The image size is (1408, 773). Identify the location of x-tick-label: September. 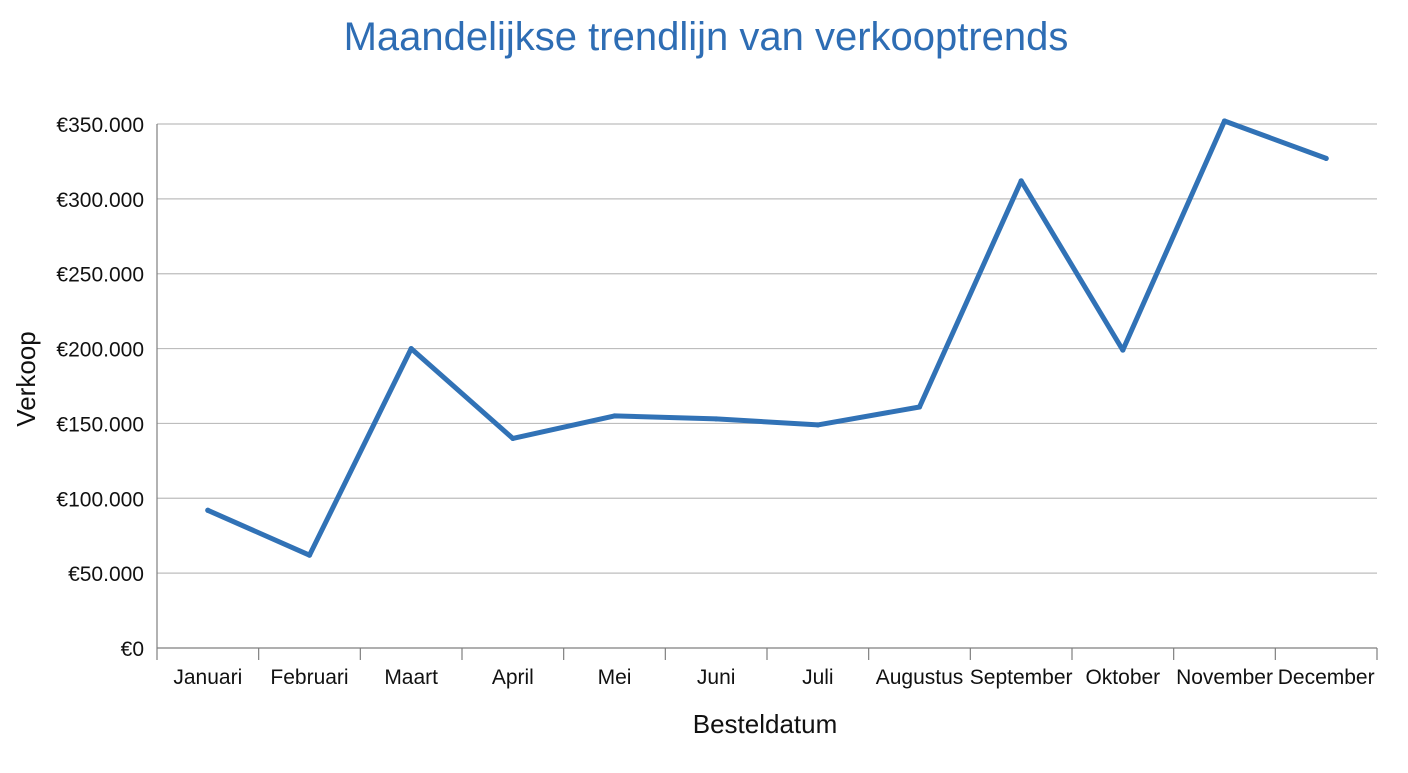
(1021, 677).